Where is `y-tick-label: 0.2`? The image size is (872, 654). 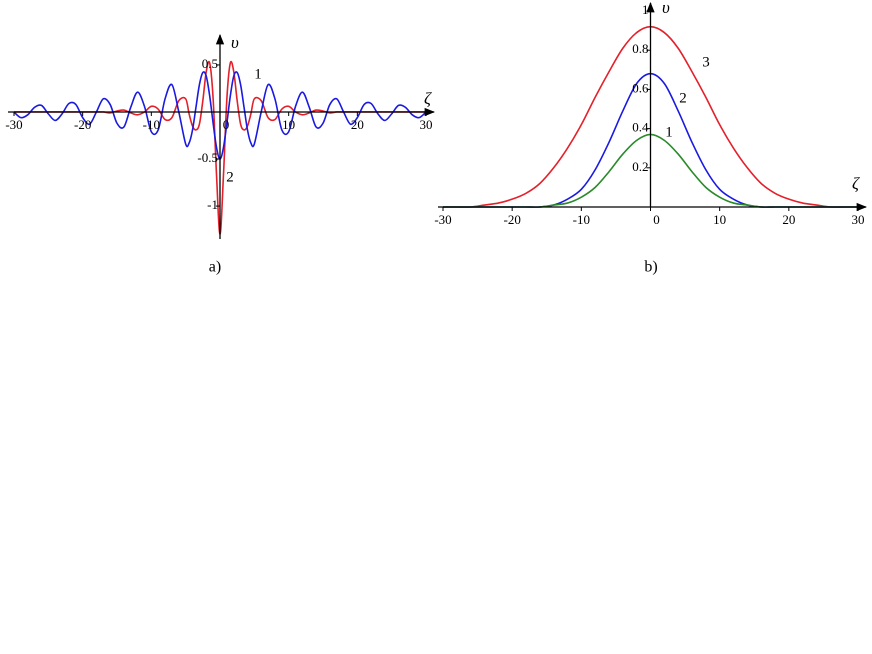
y-tick-label: 0.2 is located at coordinates (640, 166).